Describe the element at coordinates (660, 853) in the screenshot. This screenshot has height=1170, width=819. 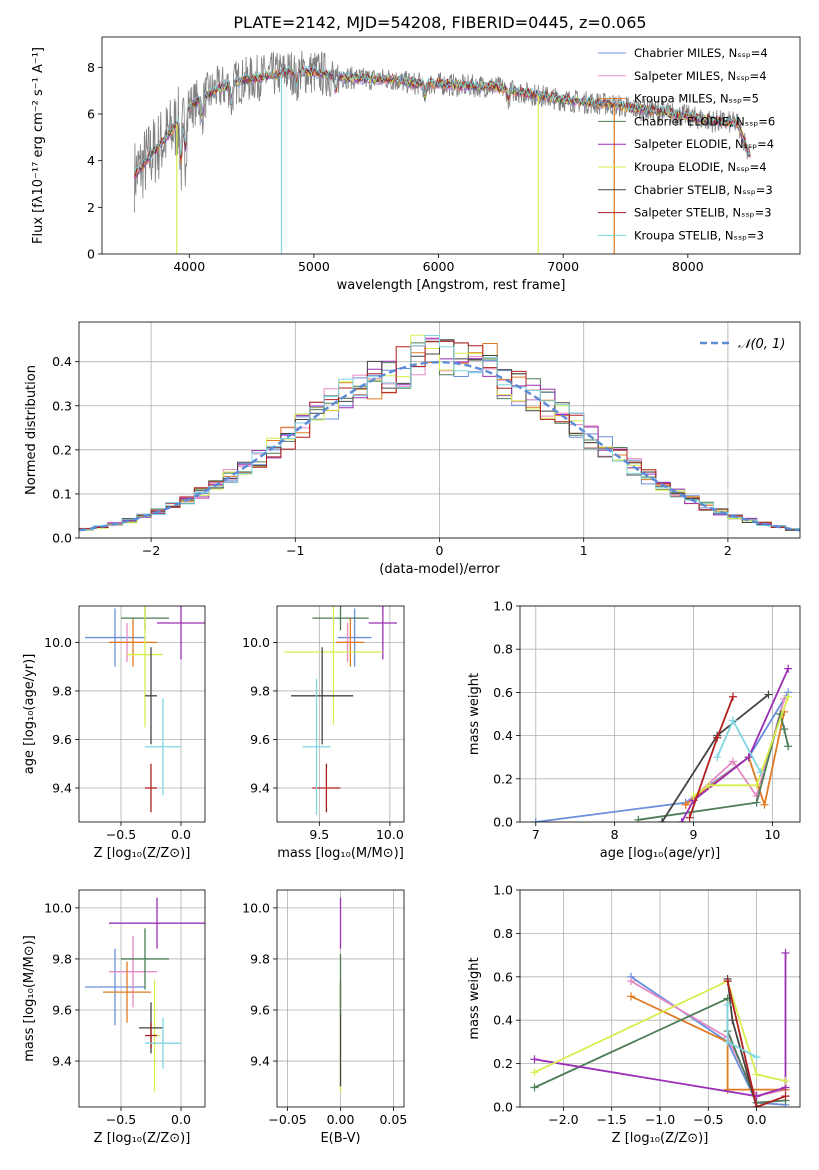
I see `x-axis-label: age [log₁₀(age/yr)]` at that location.